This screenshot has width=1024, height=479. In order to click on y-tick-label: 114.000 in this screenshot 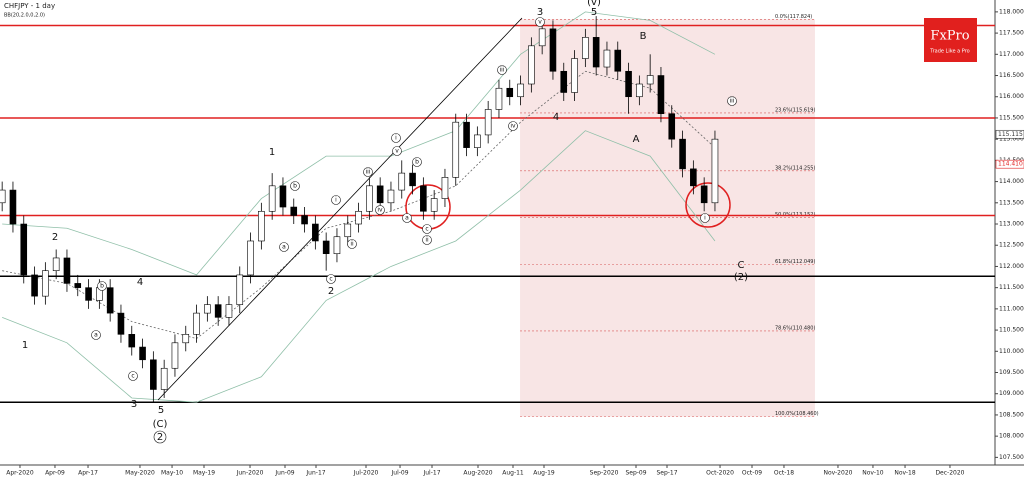, I will do `click(1011, 181)`.